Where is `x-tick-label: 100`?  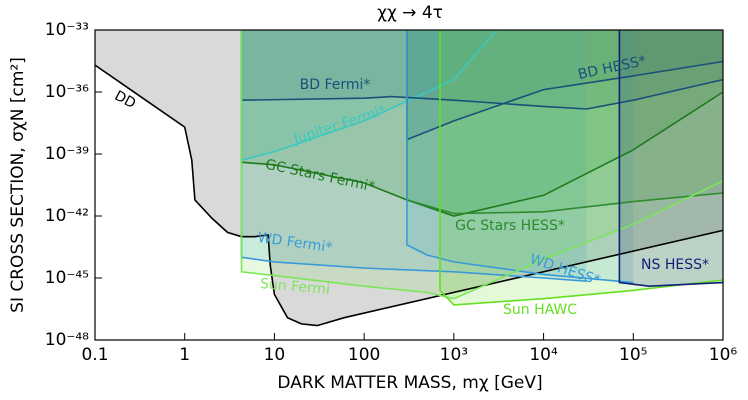
x-tick-label: 100 is located at coordinates (364, 355).